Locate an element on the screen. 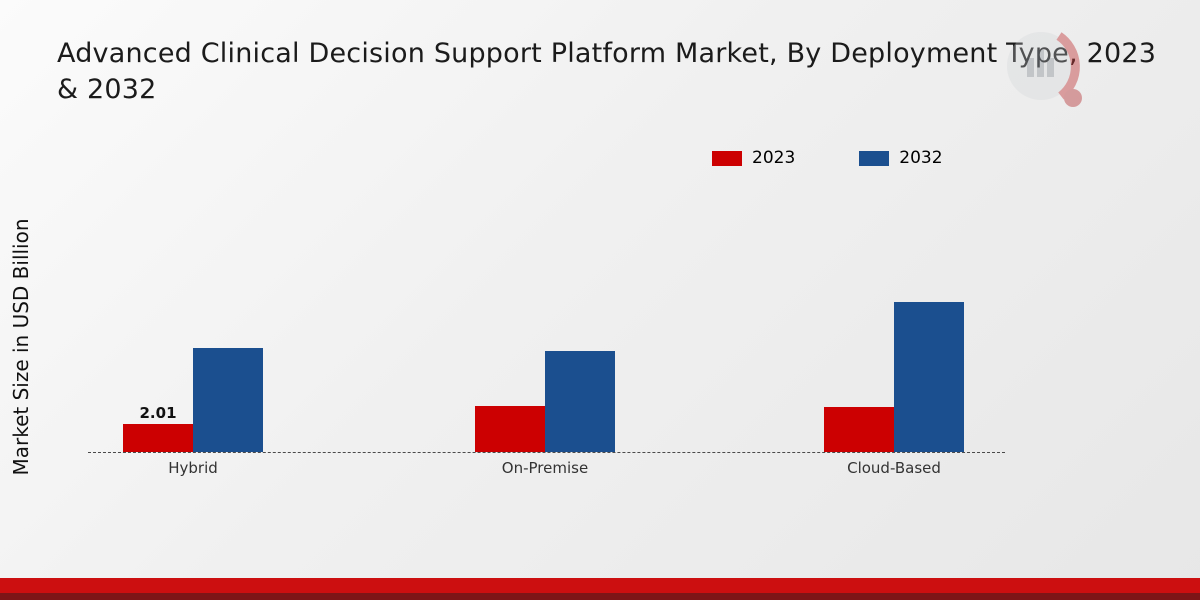 Image resolution: width=1200 pixels, height=600 pixels. bar-cloud-based-2023 is located at coordinates (859, 429).